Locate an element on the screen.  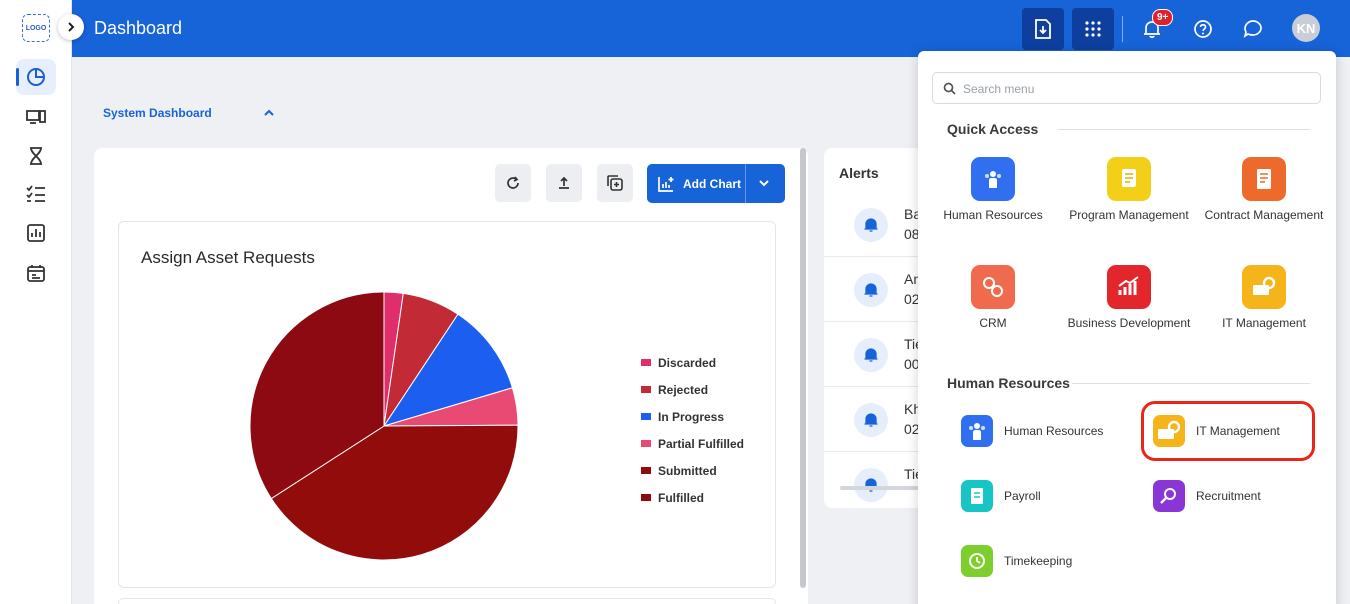
legend-label: In Progress is located at coordinates (691, 416).